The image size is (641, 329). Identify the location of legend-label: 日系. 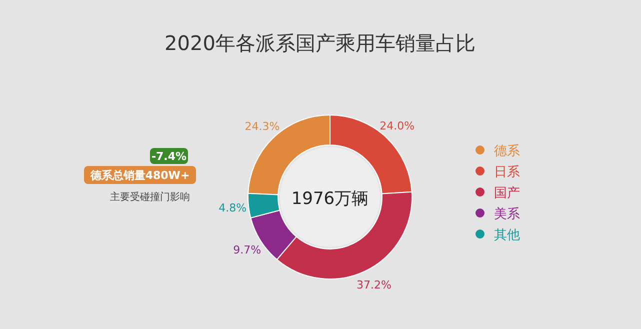
(507, 172).